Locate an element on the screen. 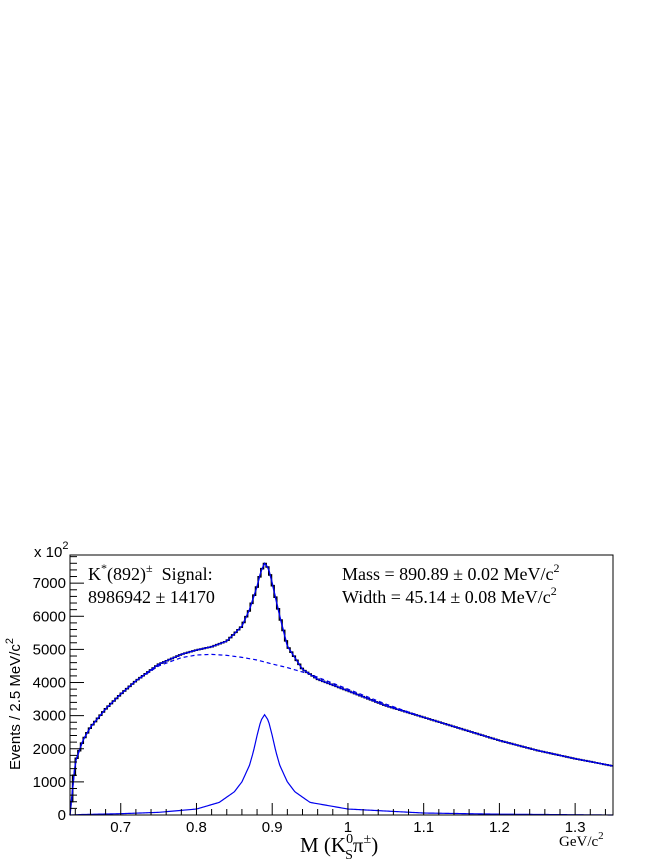 This screenshot has width=664, height=860. signal-annotation-line2: 8986942 ± 14170 is located at coordinates (151, 597).